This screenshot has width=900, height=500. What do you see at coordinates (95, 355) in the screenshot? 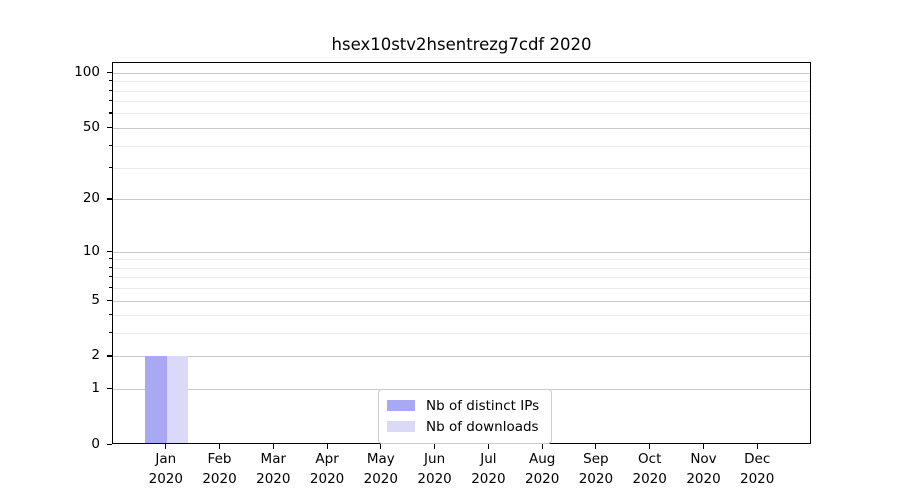
I see `y-axis-tick-label: 2` at bounding box center [95, 355].